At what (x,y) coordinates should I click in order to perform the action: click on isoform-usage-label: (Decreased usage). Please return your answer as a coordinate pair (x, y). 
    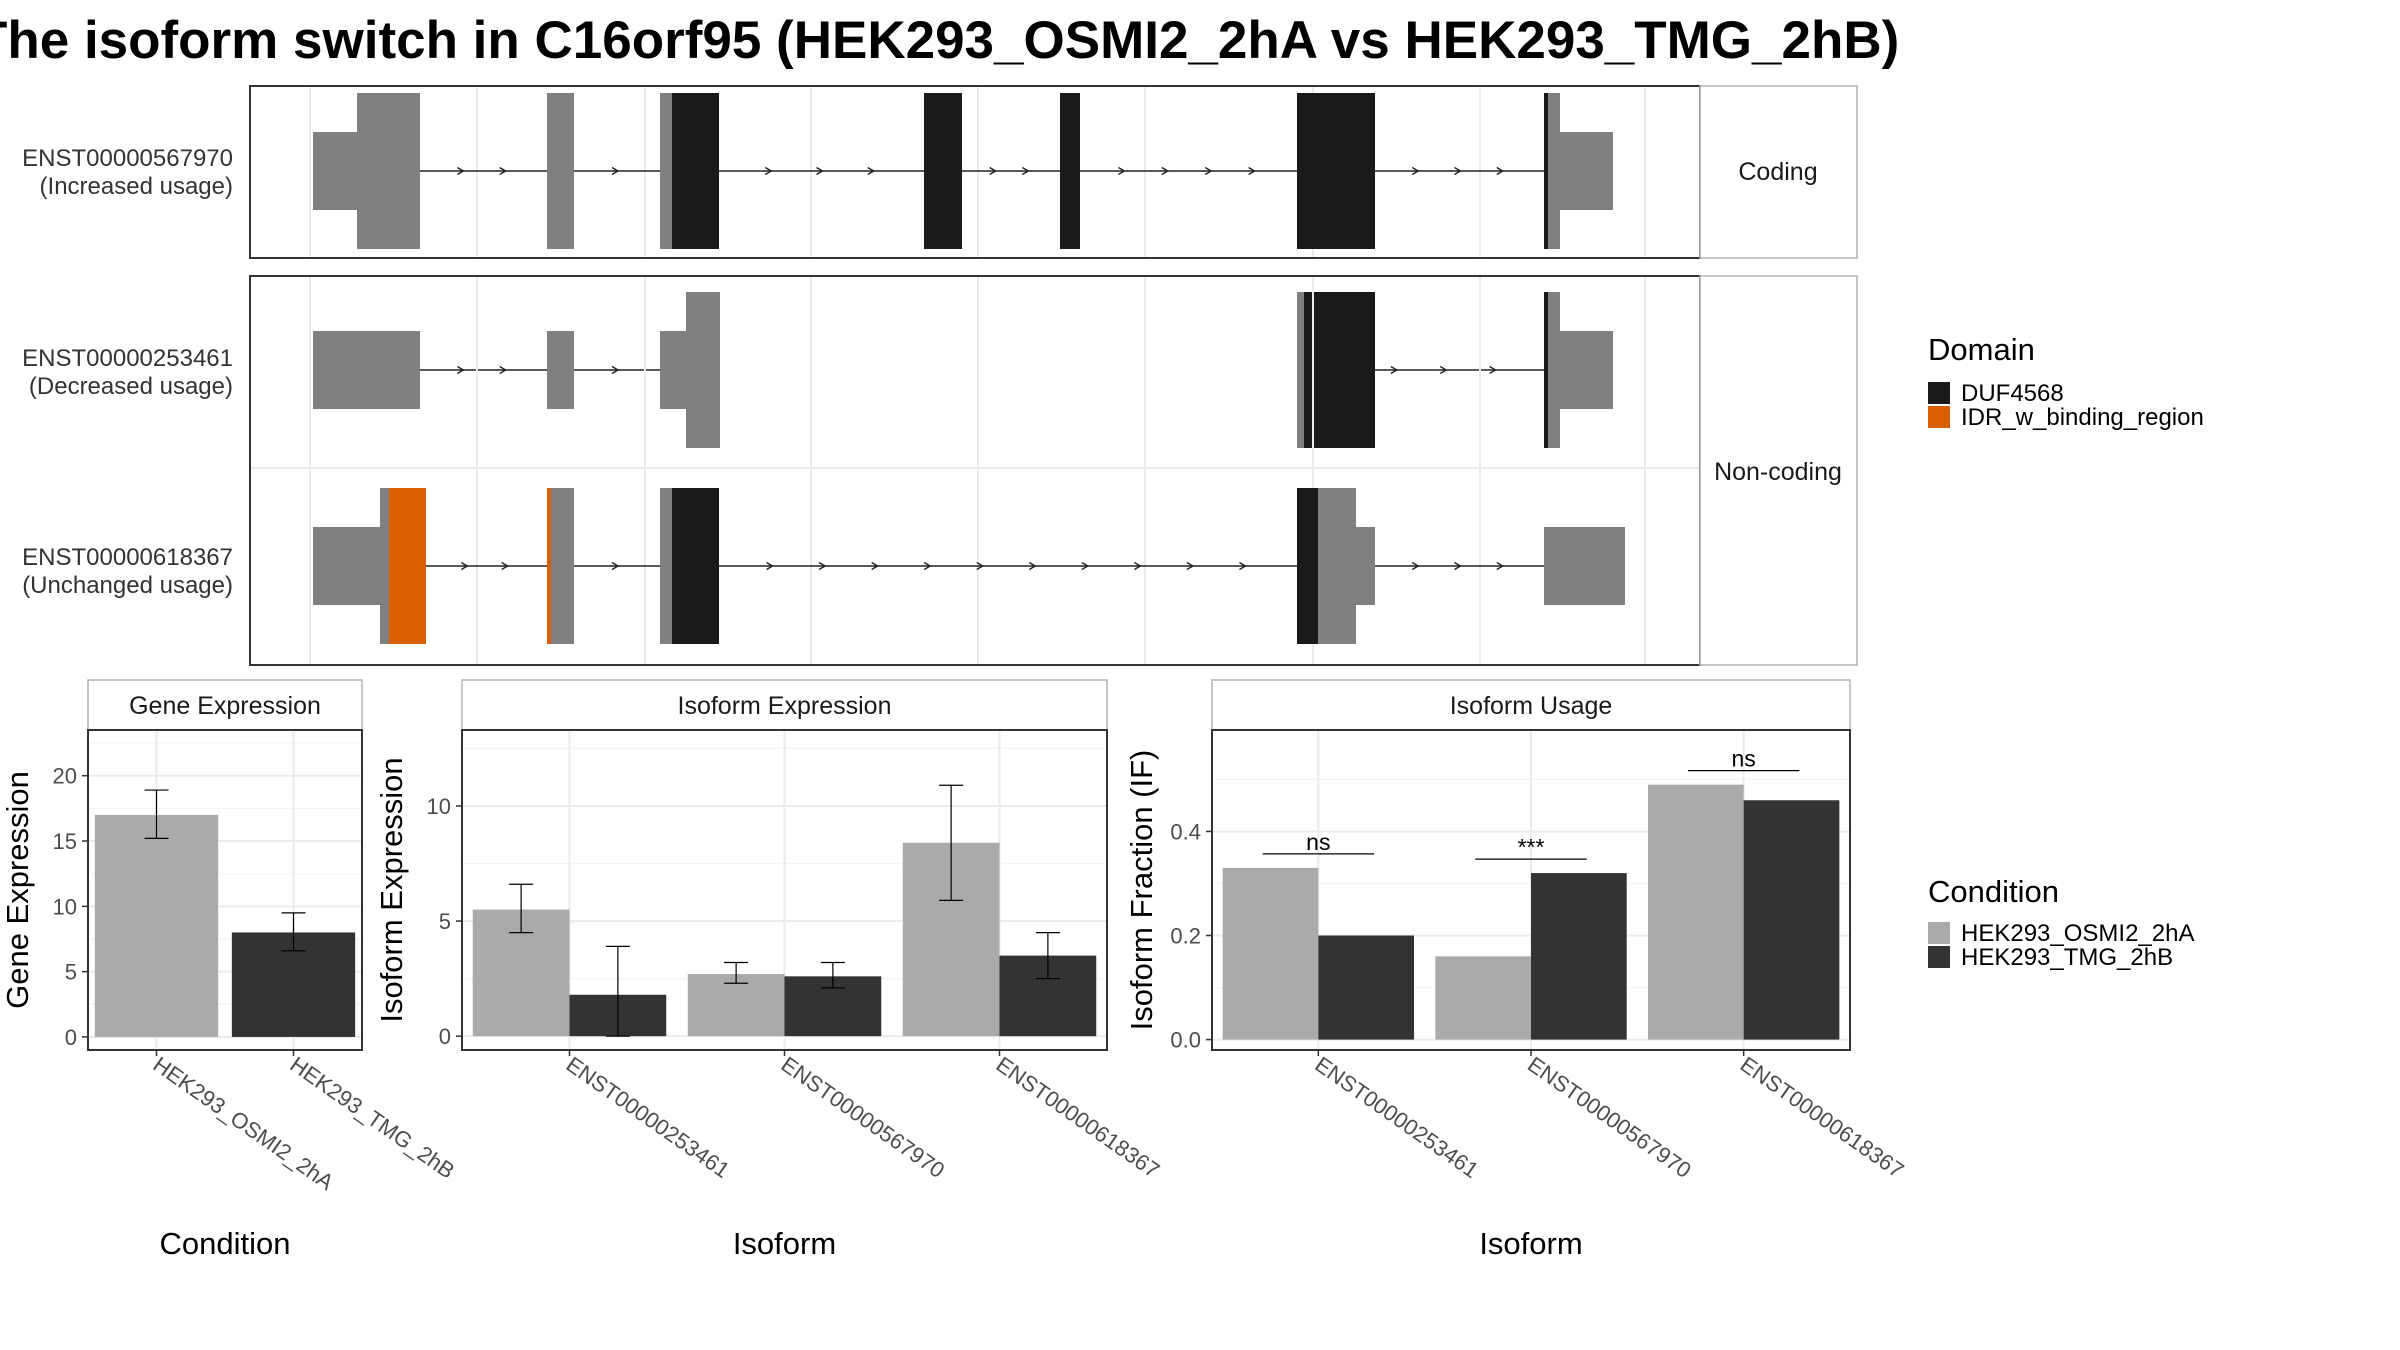
    Looking at the image, I should click on (131, 386).